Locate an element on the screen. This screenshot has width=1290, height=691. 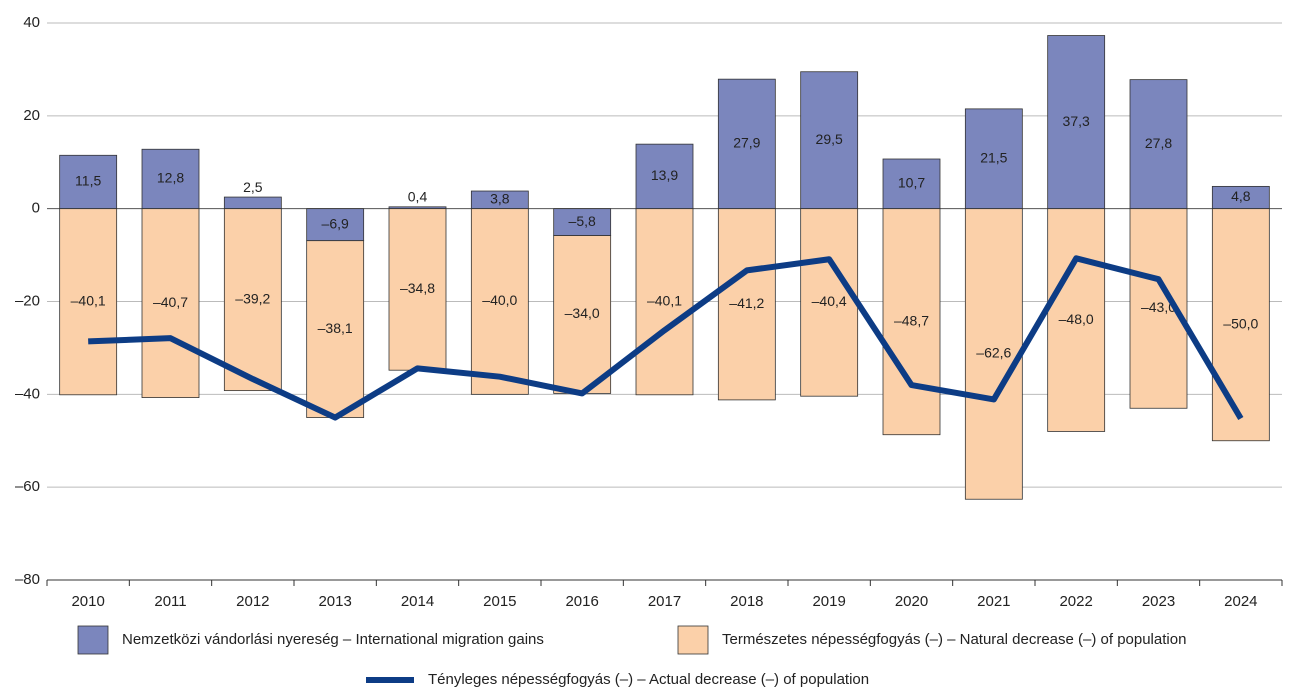
value-label: 29,5 is located at coordinates (829, 139).